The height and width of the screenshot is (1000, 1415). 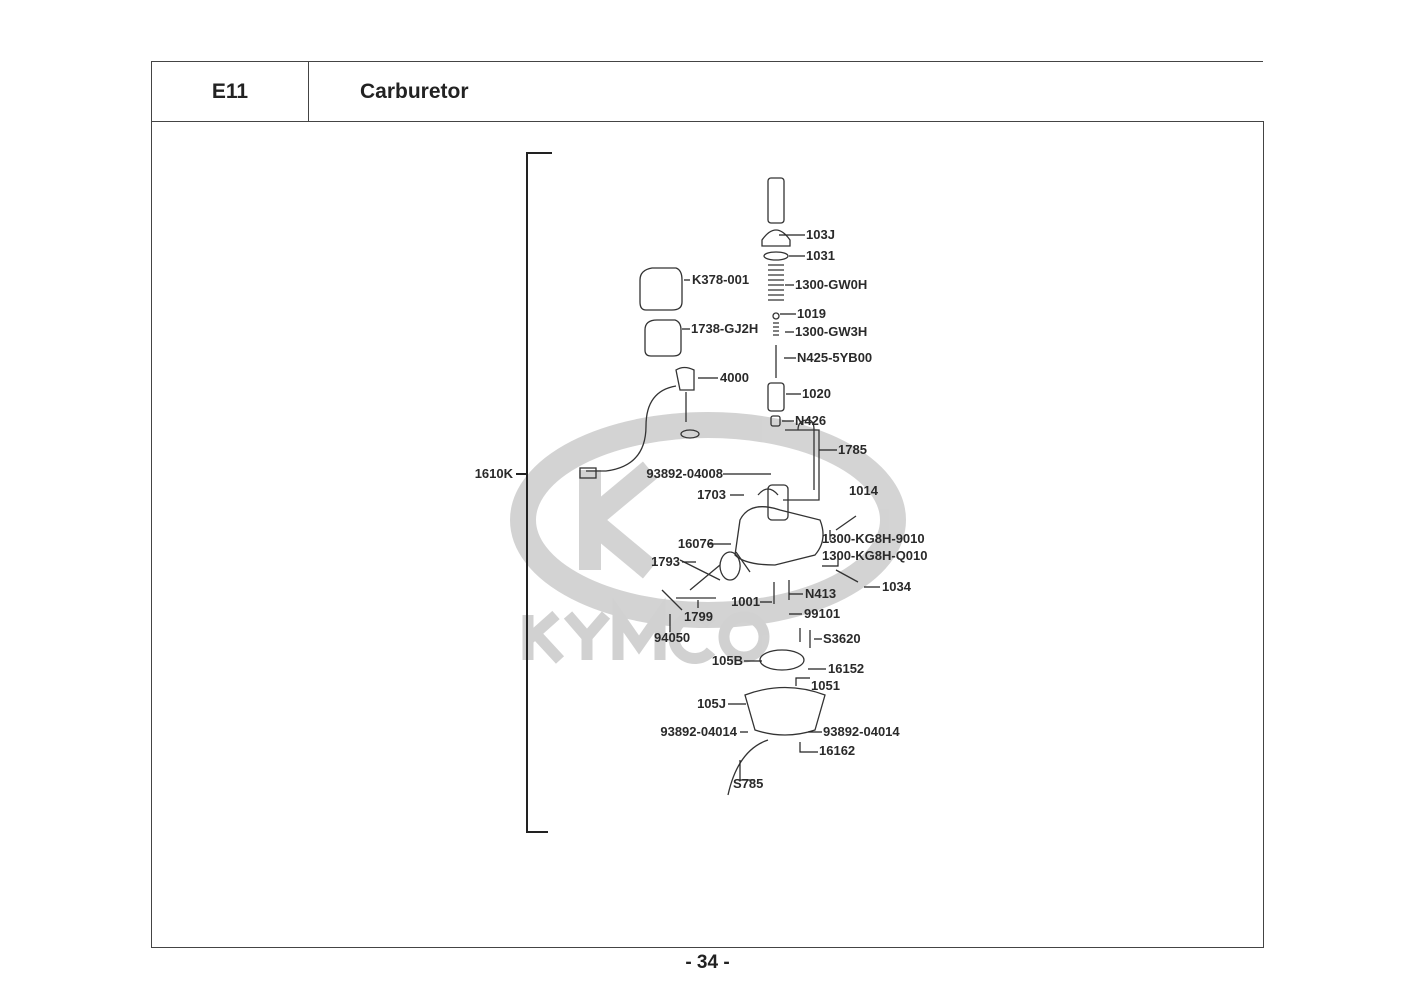 I want to click on callout-103J: 103J, so click(x=820, y=234).